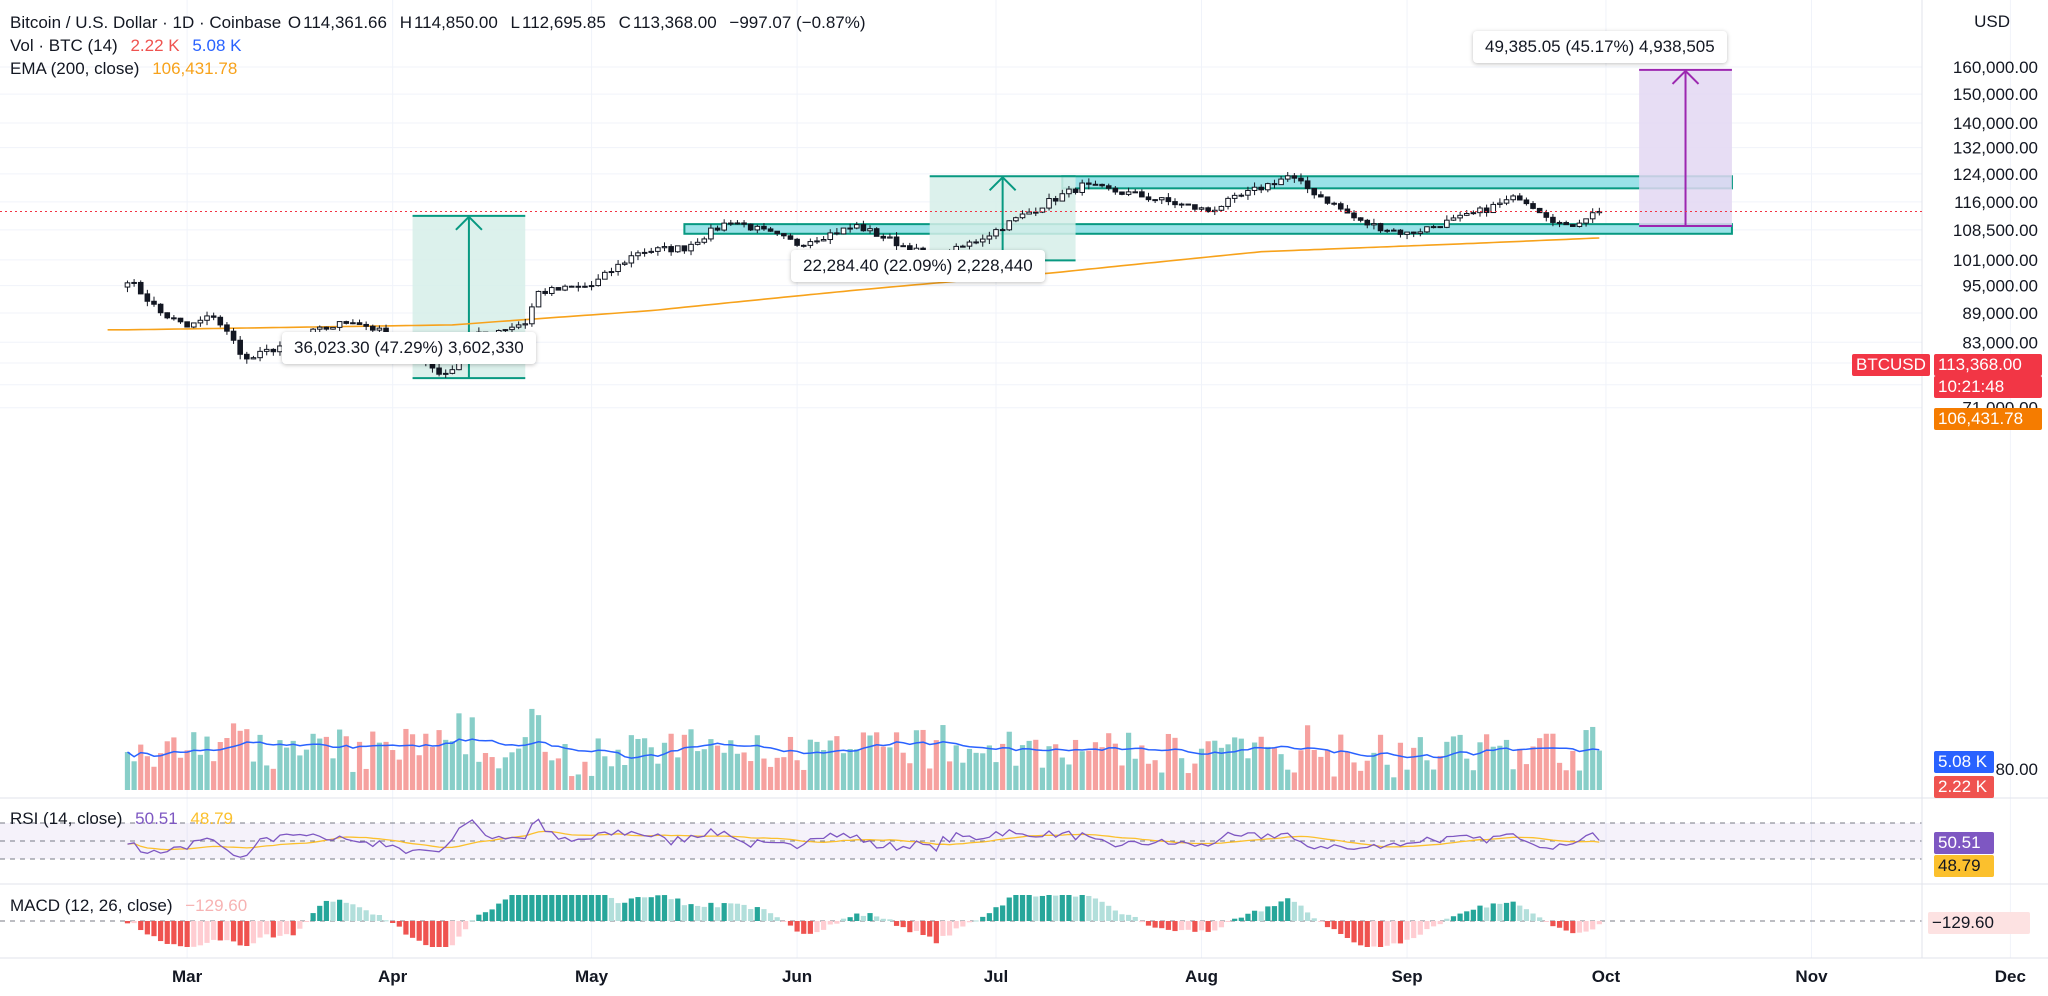 This screenshot has width=2048, height=996. What do you see at coordinates (75, 68) in the screenshot?
I see `ema-label: EMA (200, close)` at bounding box center [75, 68].